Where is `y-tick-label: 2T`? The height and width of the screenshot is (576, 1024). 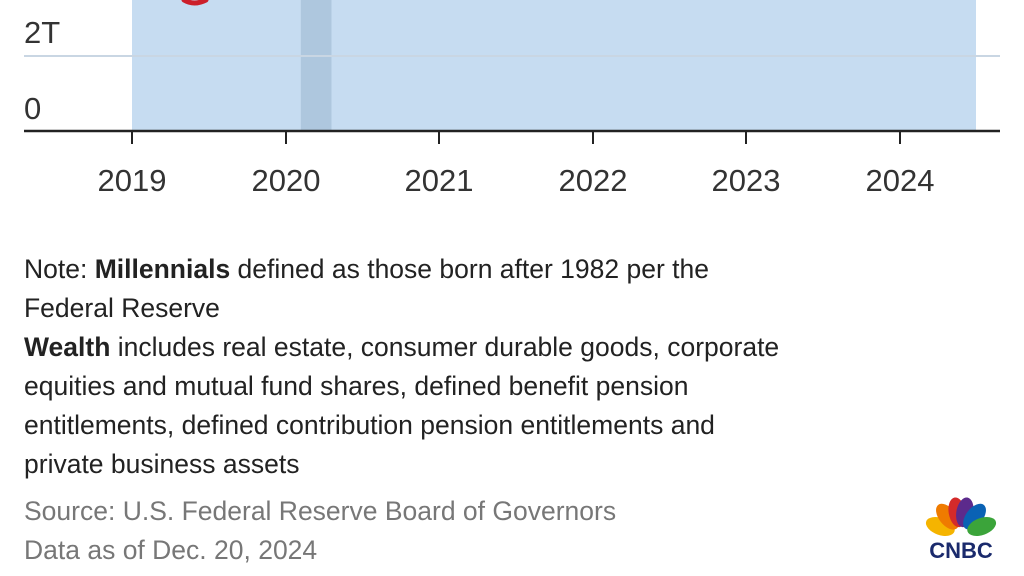 y-tick-label: 2T is located at coordinates (42, 32).